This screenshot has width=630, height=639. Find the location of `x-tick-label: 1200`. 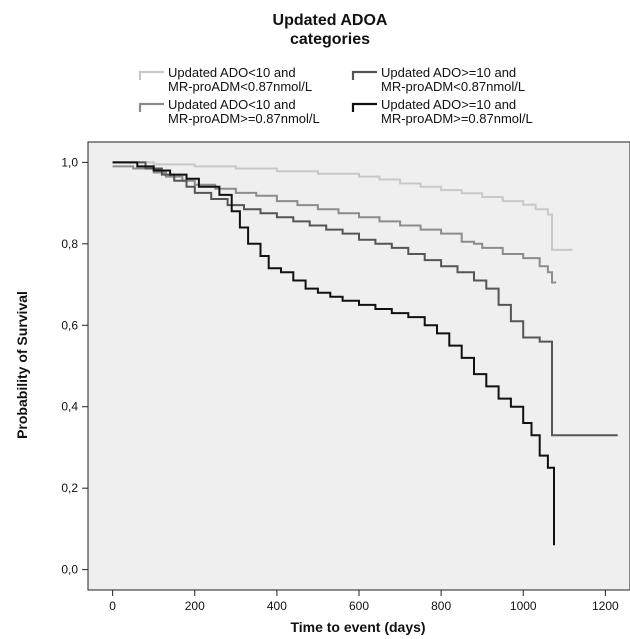

x-tick-label: 1200 is located at coordinates (605, 606).